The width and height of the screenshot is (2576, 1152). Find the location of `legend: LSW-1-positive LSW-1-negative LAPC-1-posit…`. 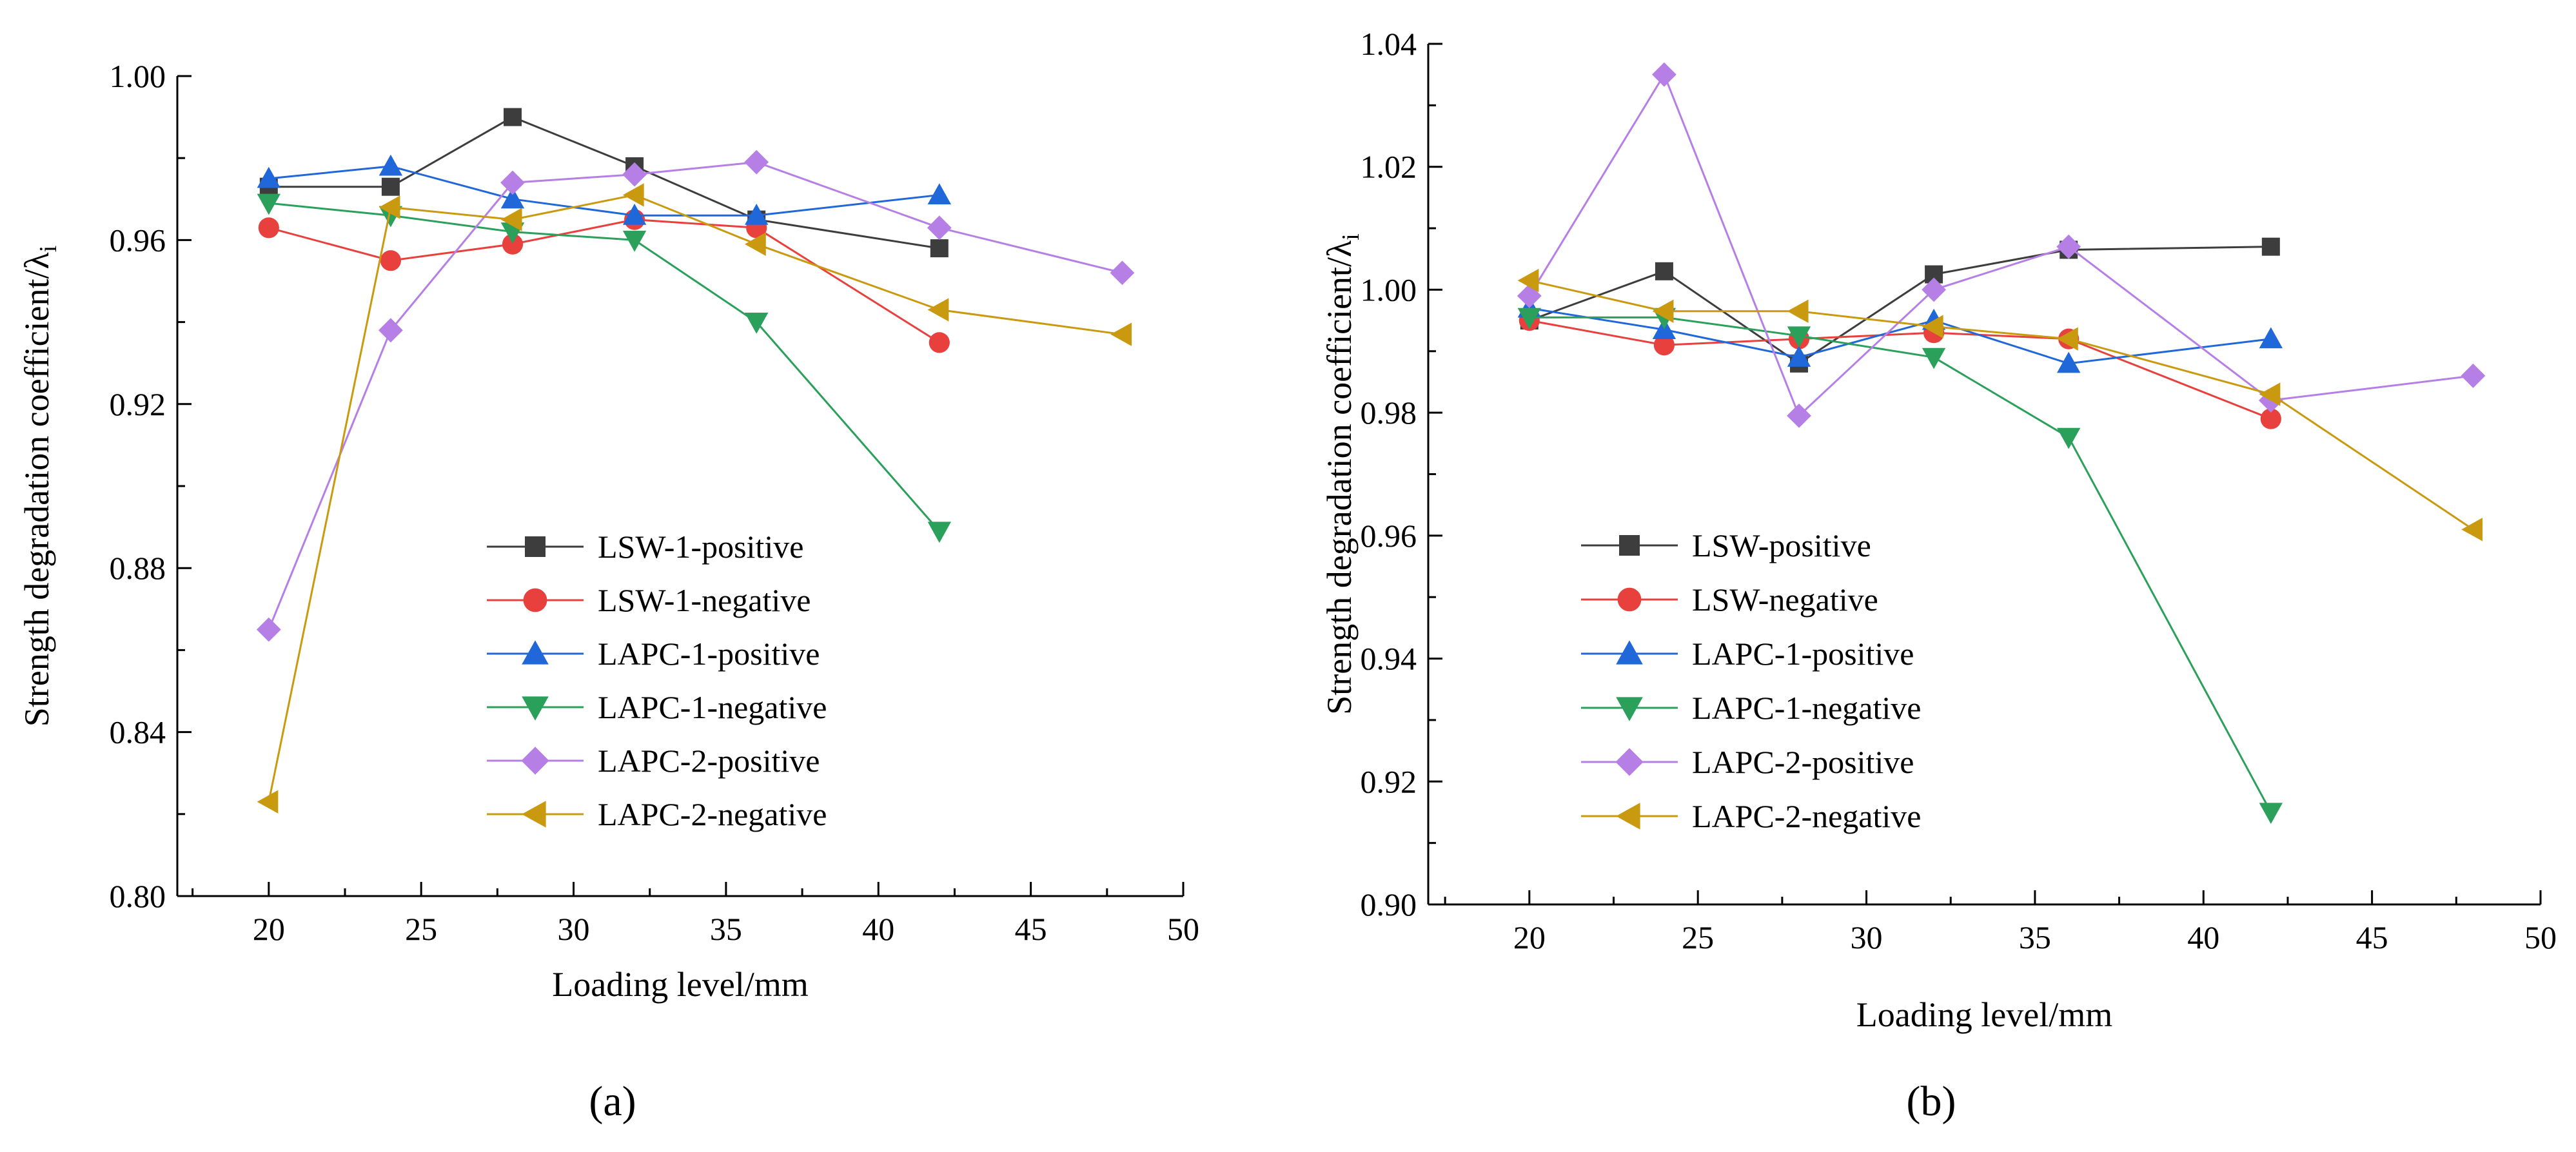

legend: LSW-1-positive LSW-1-negative LAPC-1-posit… is located at coordinates (657, 680).